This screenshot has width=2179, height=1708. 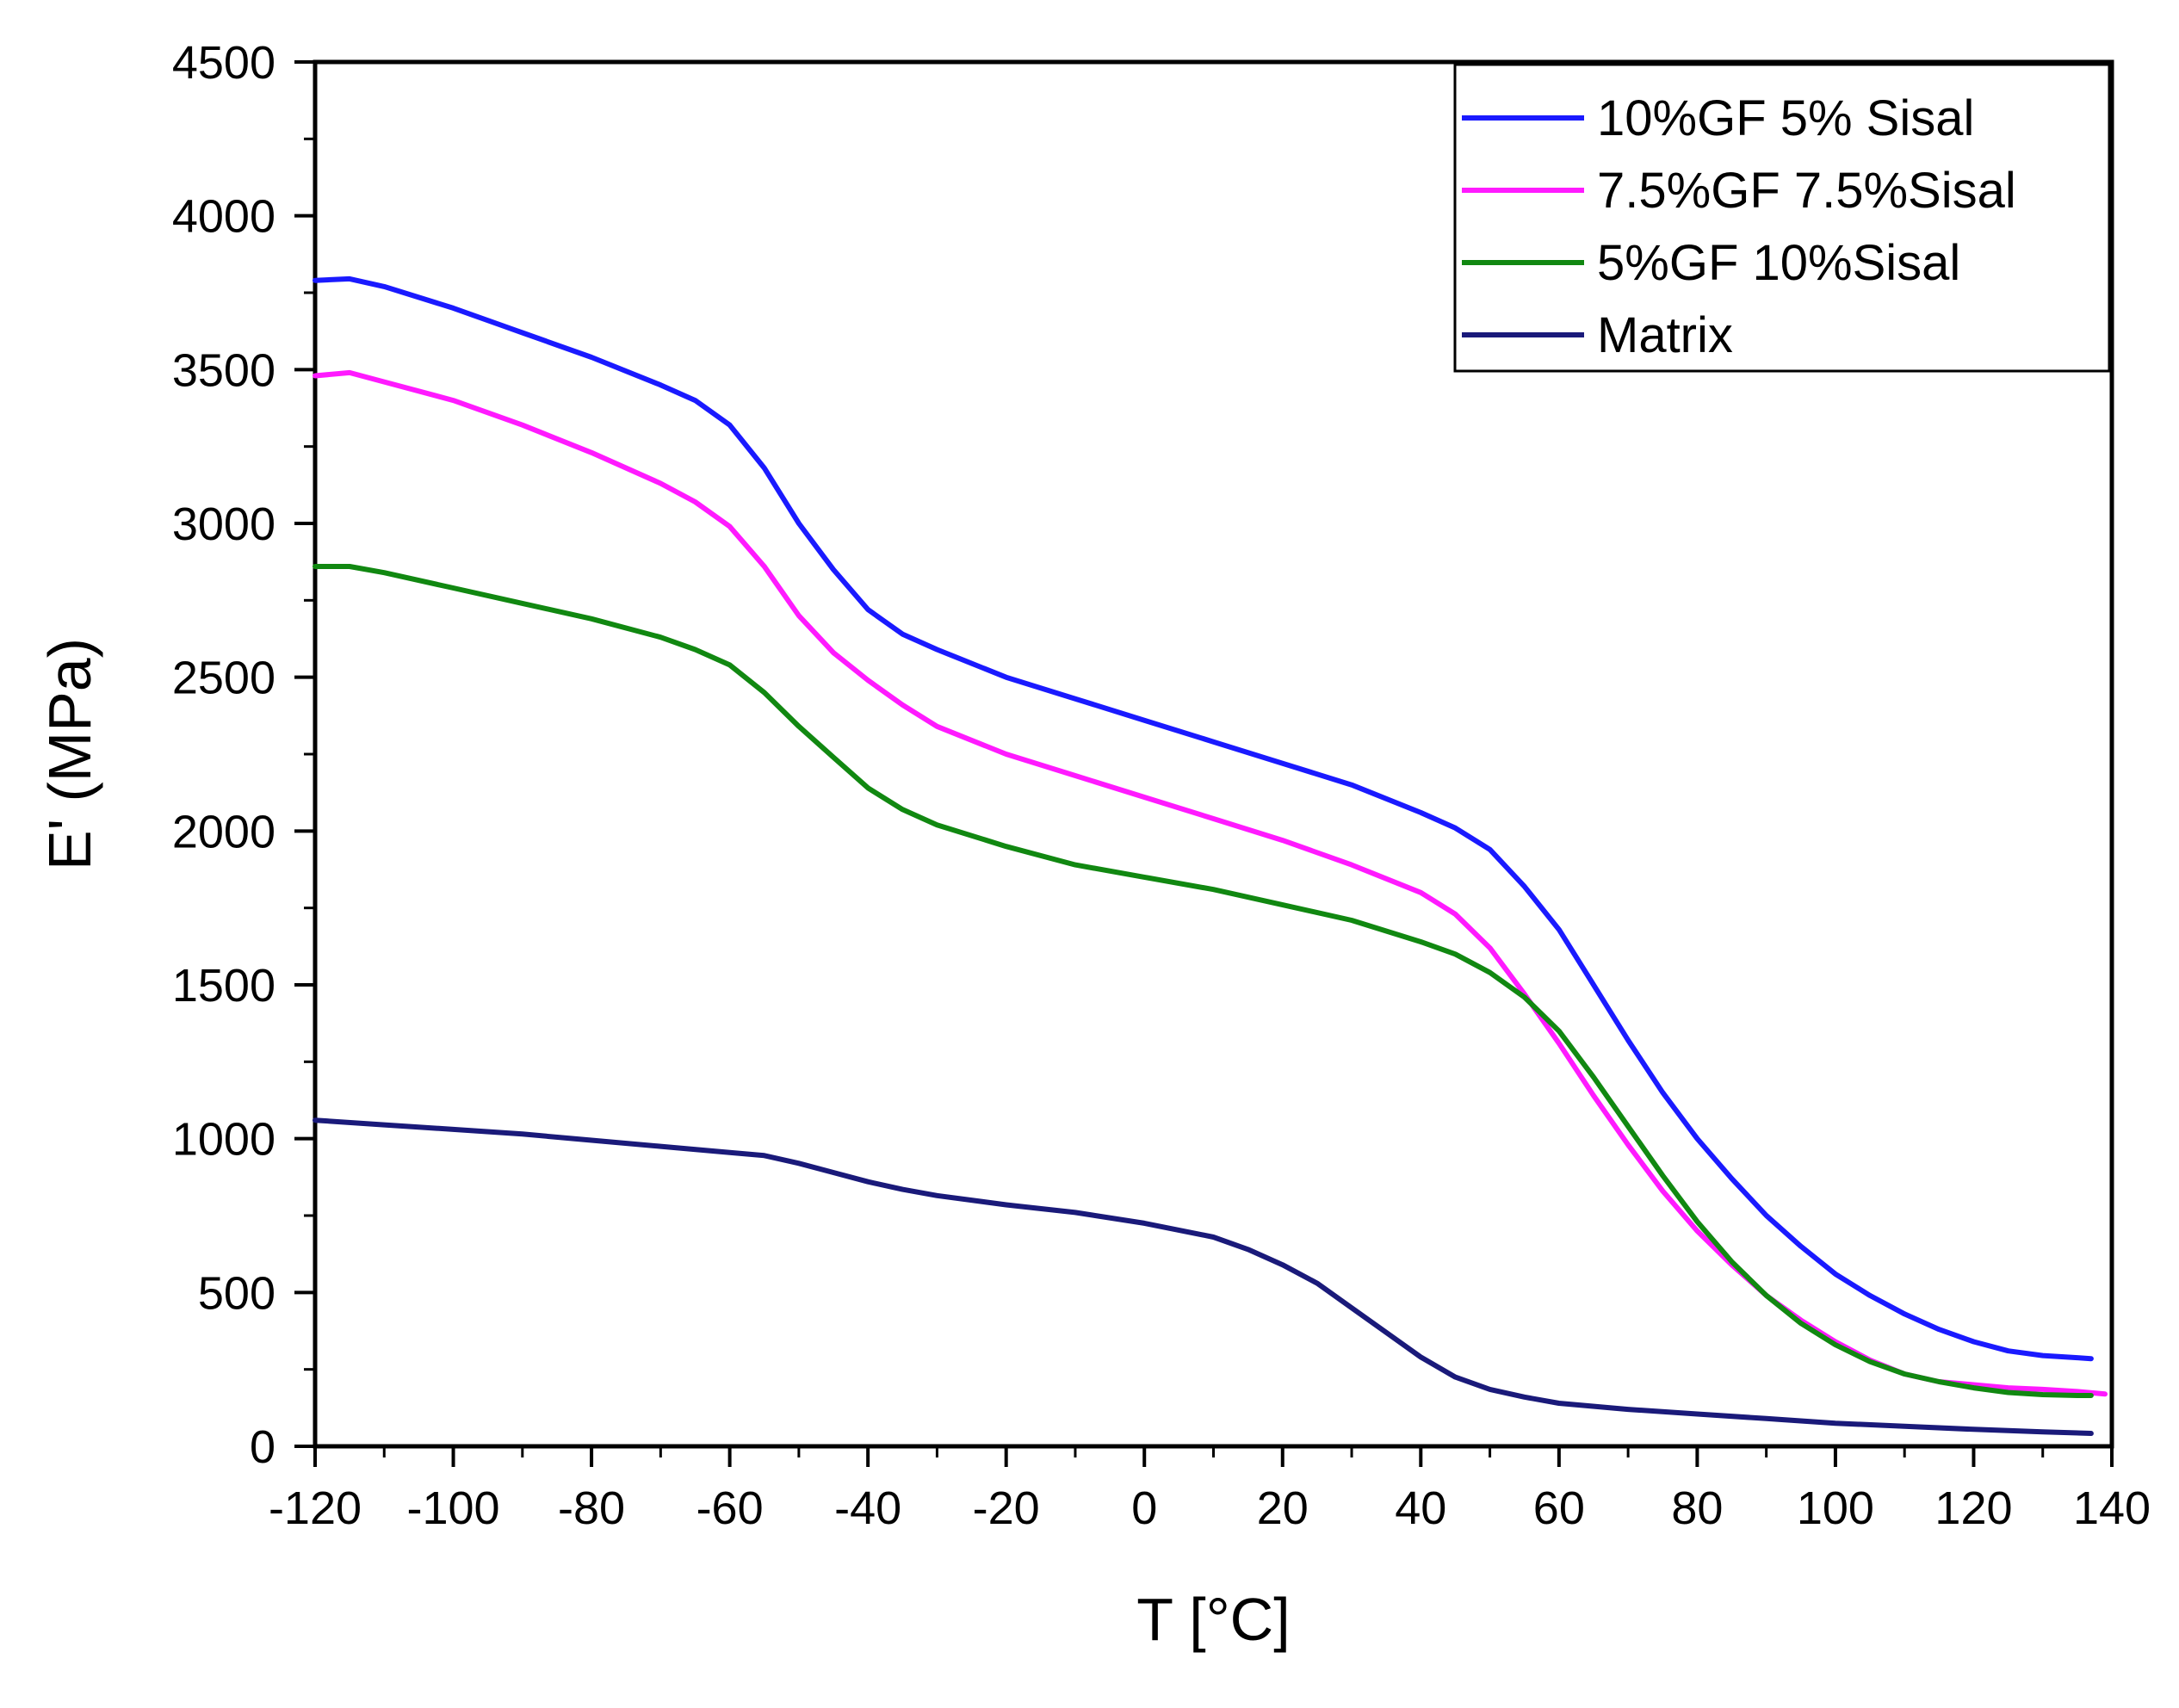 I want to click on legend-label: 5%GF 10%Sisal, so click(x=1778, y=263).